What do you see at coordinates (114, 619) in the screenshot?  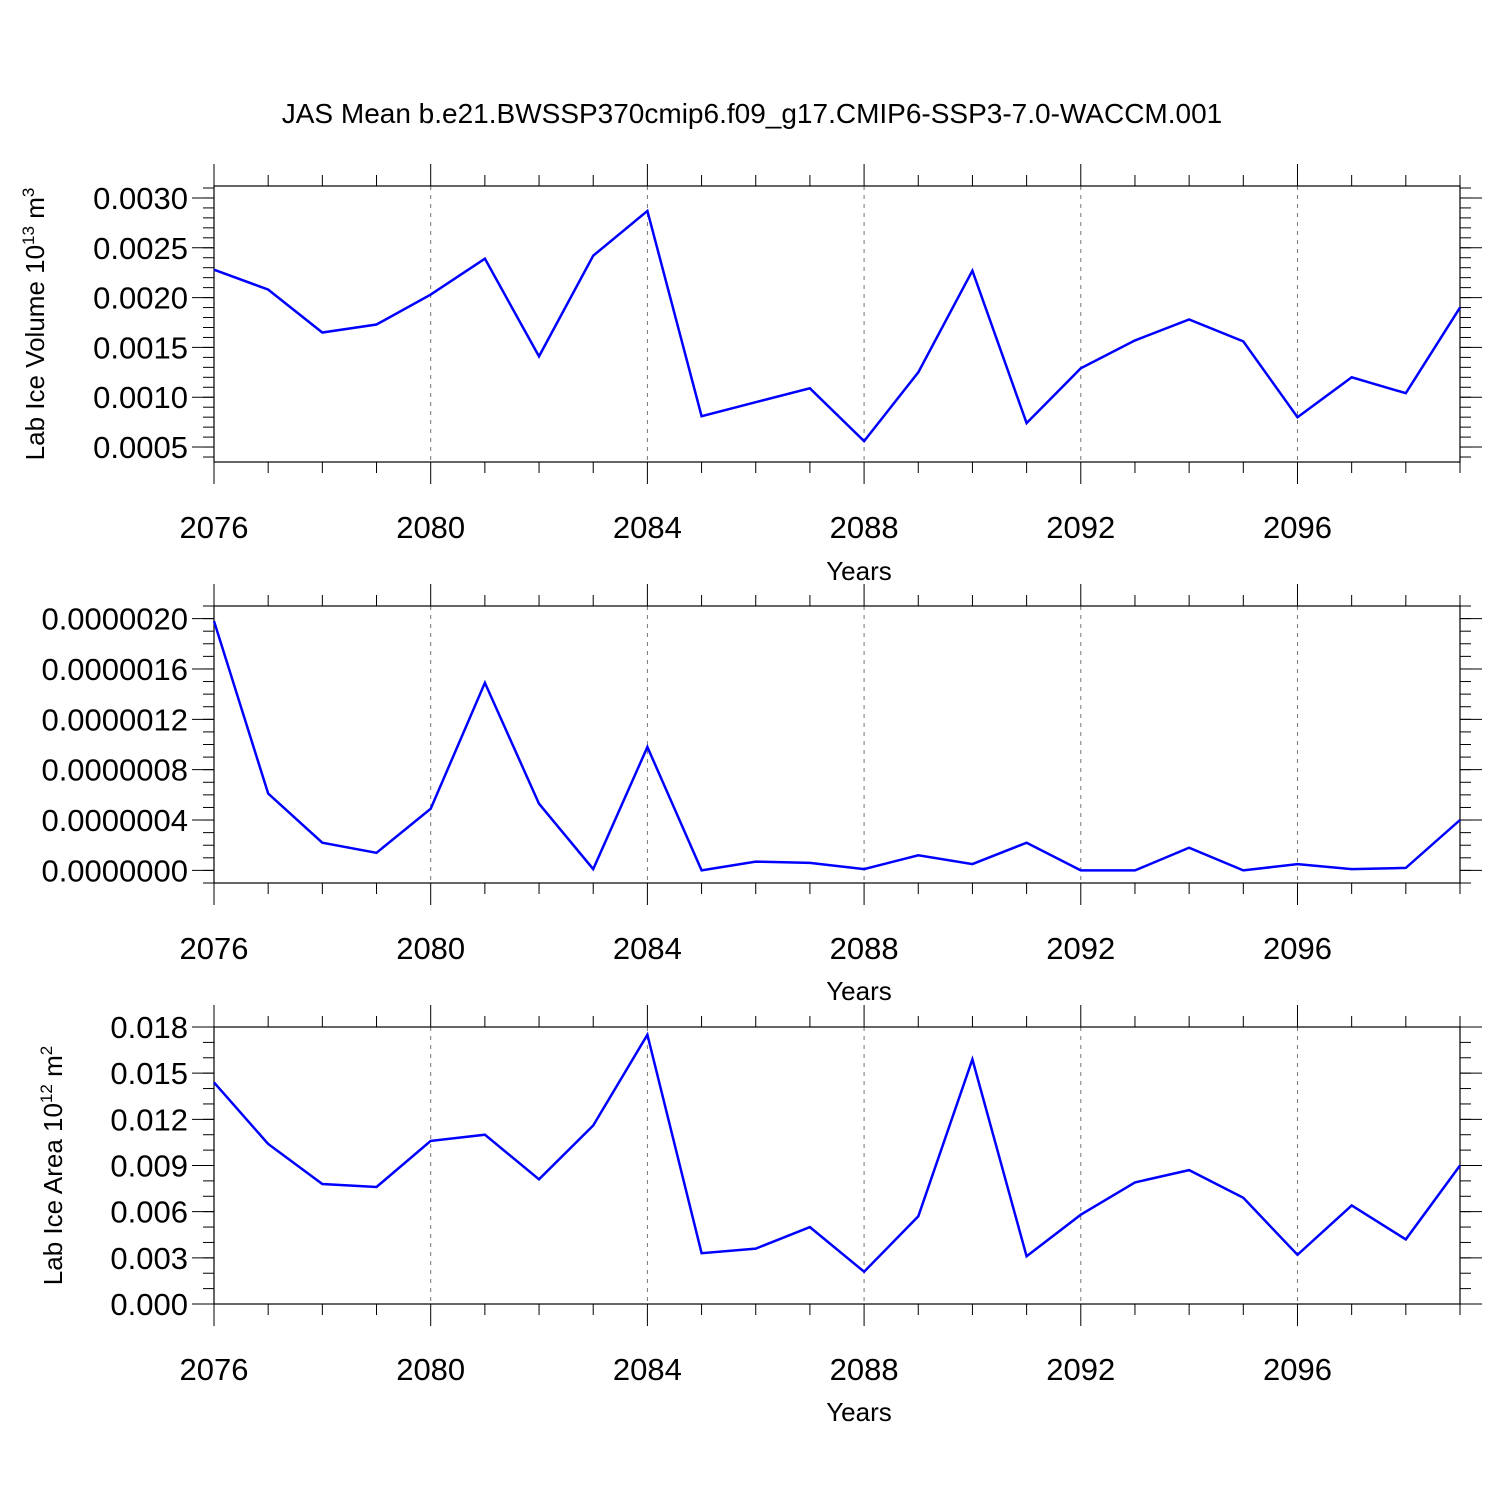 I see `y-tick-label: 0.0000020` at bounding box center [114, 619].